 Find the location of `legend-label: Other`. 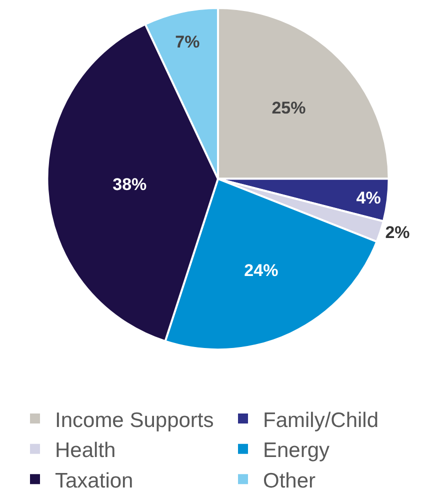

legend-label: Other is located at coordinates (289, 480).